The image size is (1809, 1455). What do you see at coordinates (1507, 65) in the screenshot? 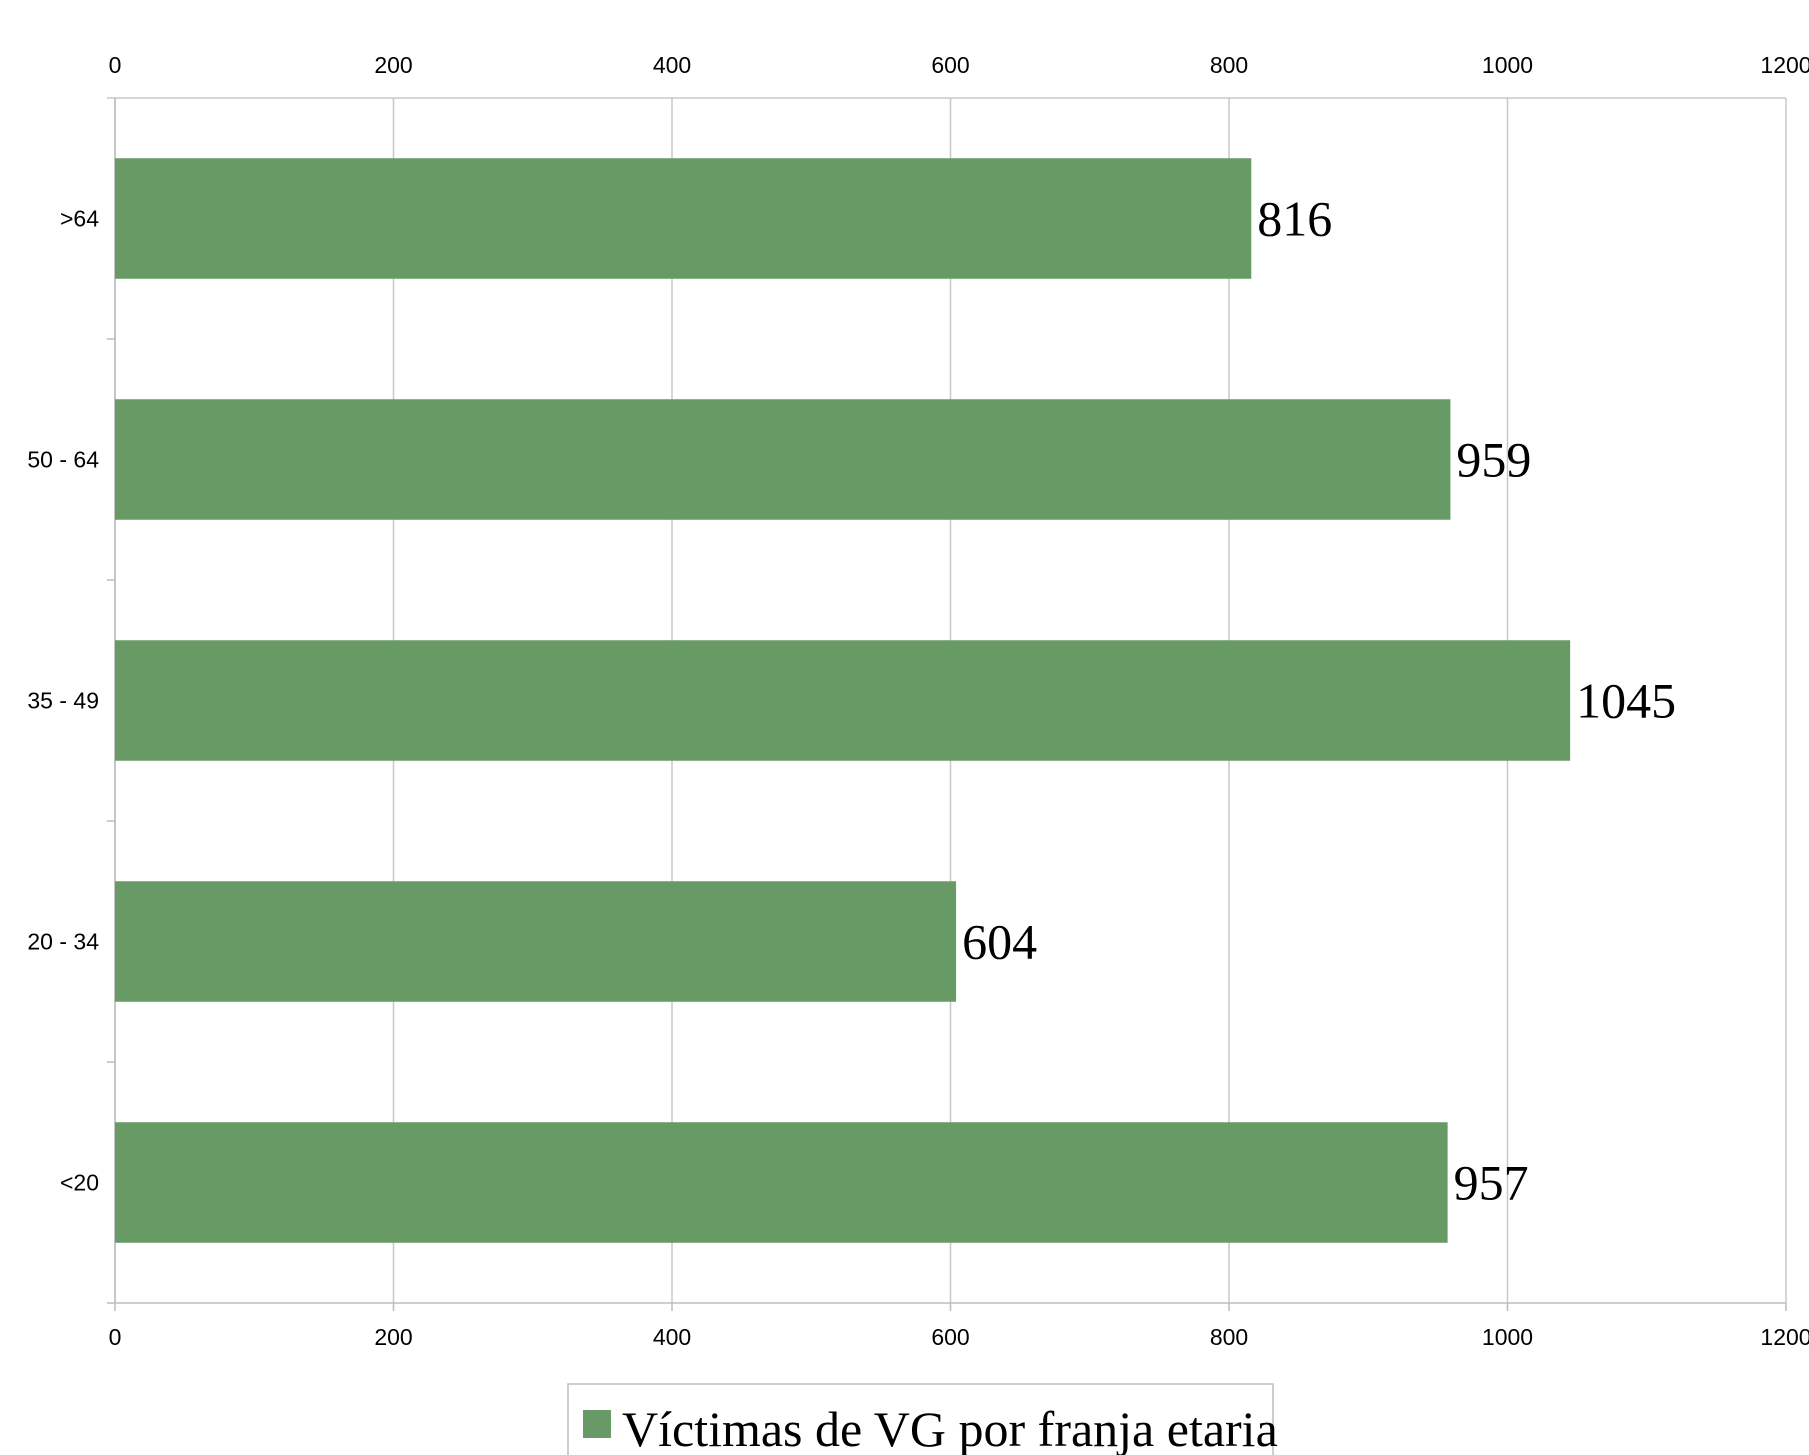
I see `tick-label-x-top: 1000` at bounding box center [1507, 65].